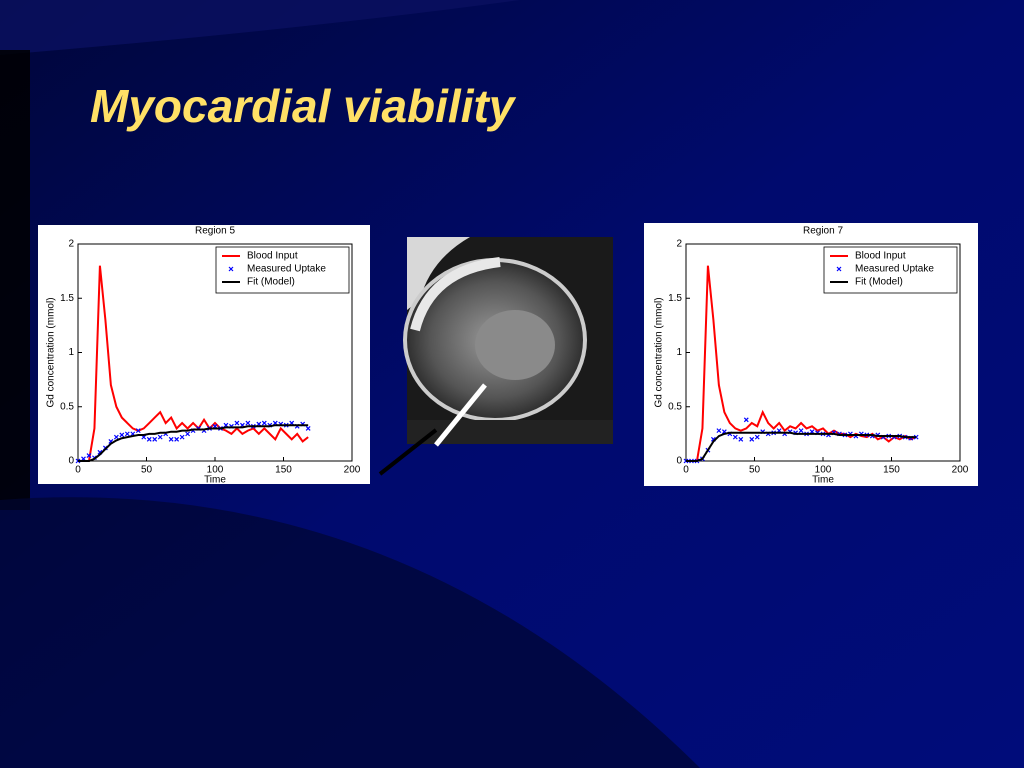 The height and width of the screenshot is (773, 1024). What do you see at coordinates (303, 106) in the screenshot?
I see `slide-title: Myocardial viability` at bounding box center [303, 106].